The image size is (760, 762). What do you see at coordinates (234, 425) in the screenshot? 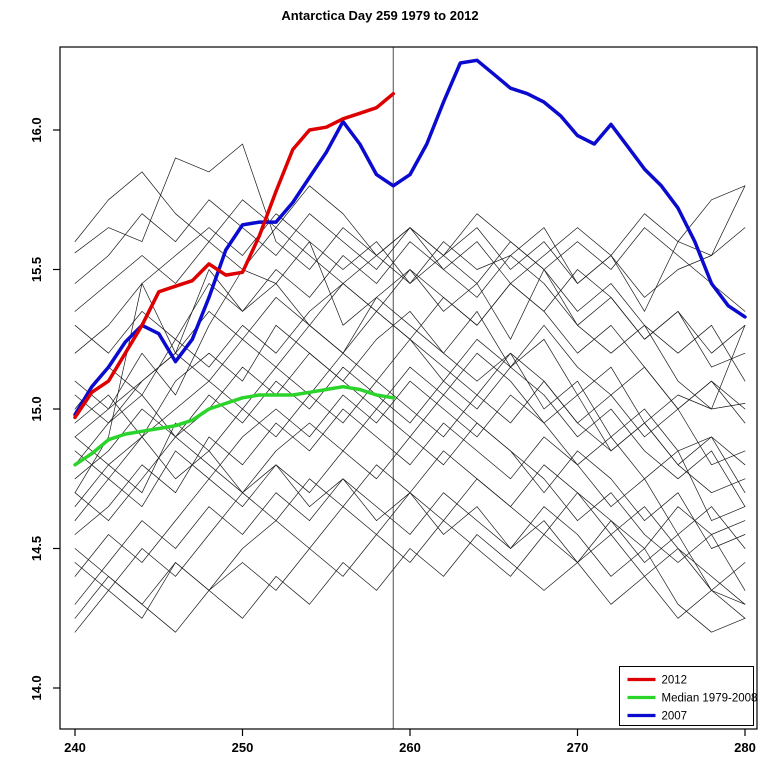
I see `series-line-median-1979-2008` at bounding box center [234, 425].